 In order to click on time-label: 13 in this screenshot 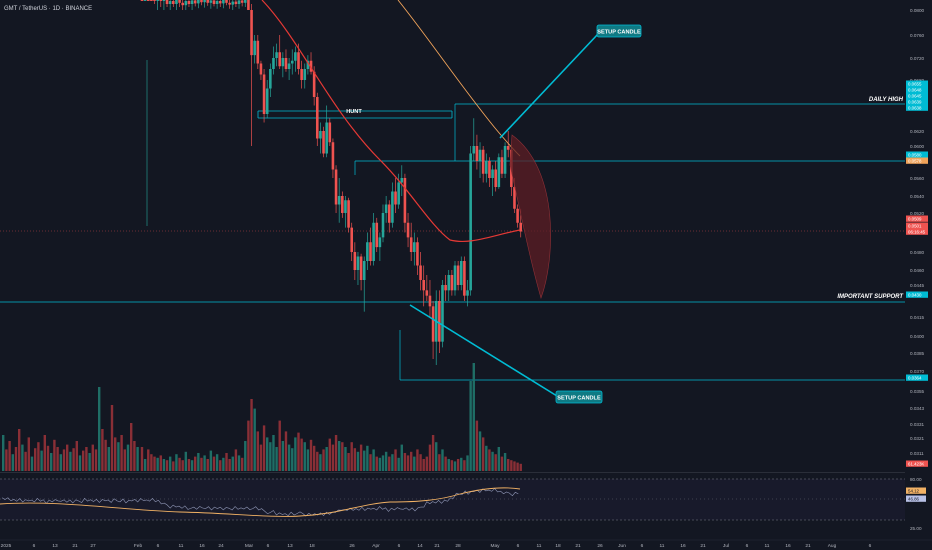, I will do `click(290, 546)`.